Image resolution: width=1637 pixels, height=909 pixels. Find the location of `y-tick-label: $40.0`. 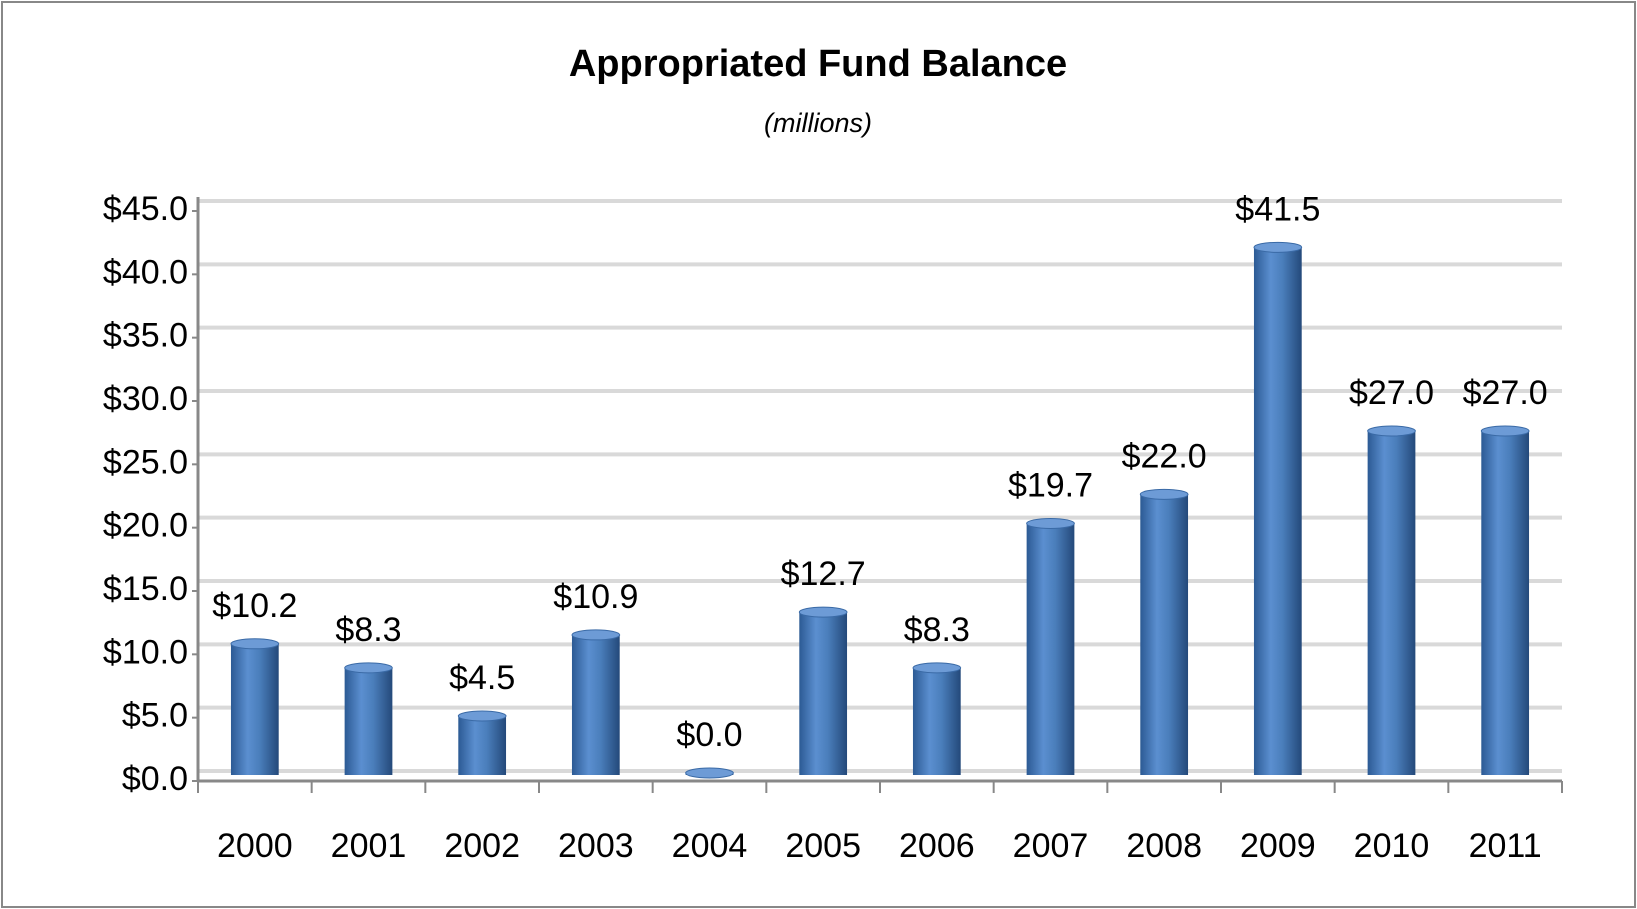

y-tick-label: $40.0 is located at coordinates (145, 272).